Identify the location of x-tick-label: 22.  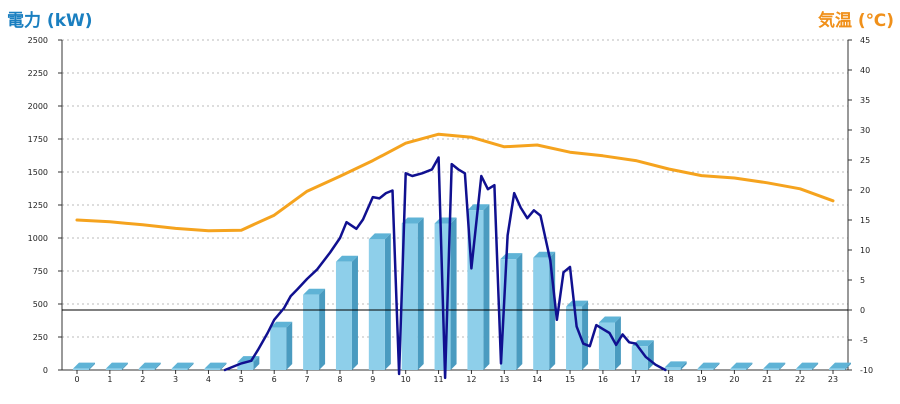
(800, 379).